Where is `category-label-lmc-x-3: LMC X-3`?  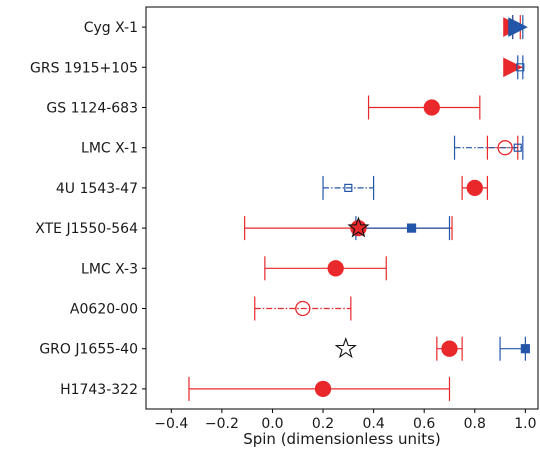 category-label-lmc-x-3: LMC X-3 is located at coordinates (109, 269).